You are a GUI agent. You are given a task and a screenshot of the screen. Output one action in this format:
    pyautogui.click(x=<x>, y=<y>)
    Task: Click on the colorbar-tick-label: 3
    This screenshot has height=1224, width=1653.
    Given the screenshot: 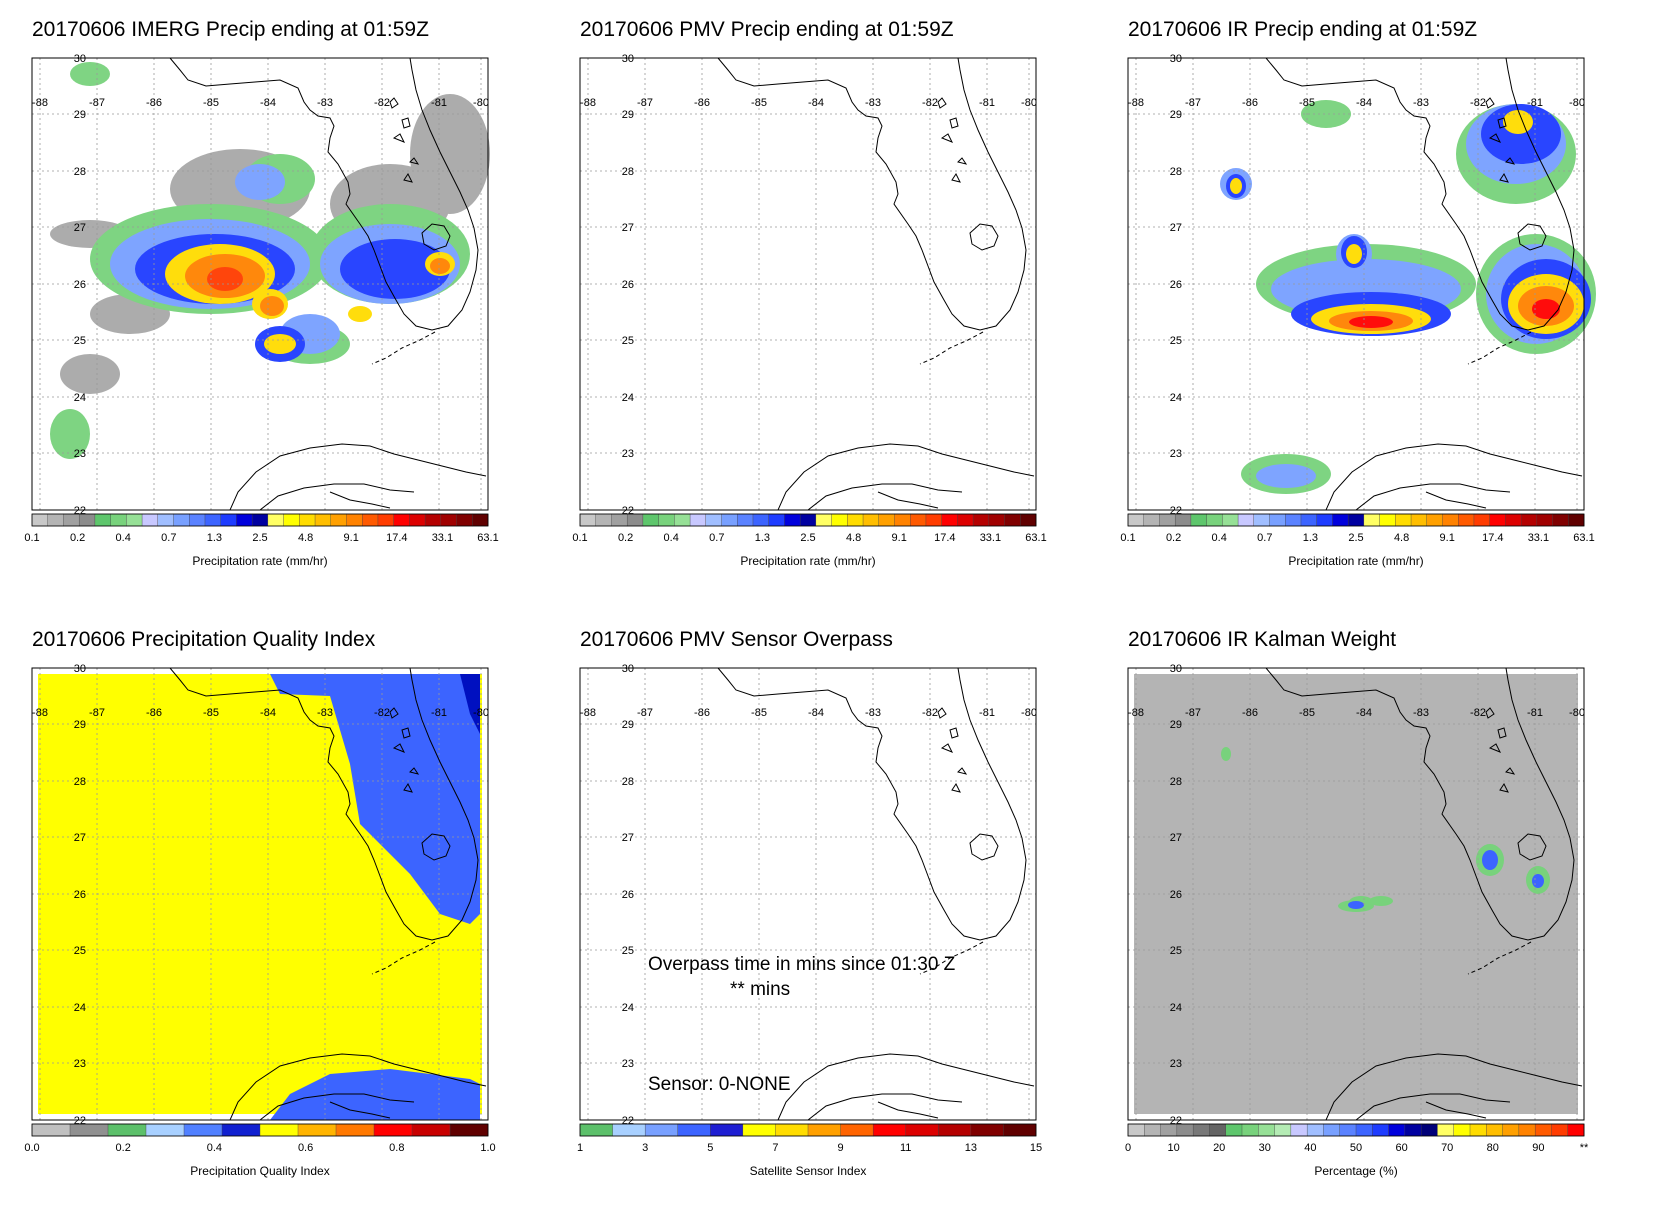 What is the action you would take?
    pyautogui.click(x=645, y=1148)
    